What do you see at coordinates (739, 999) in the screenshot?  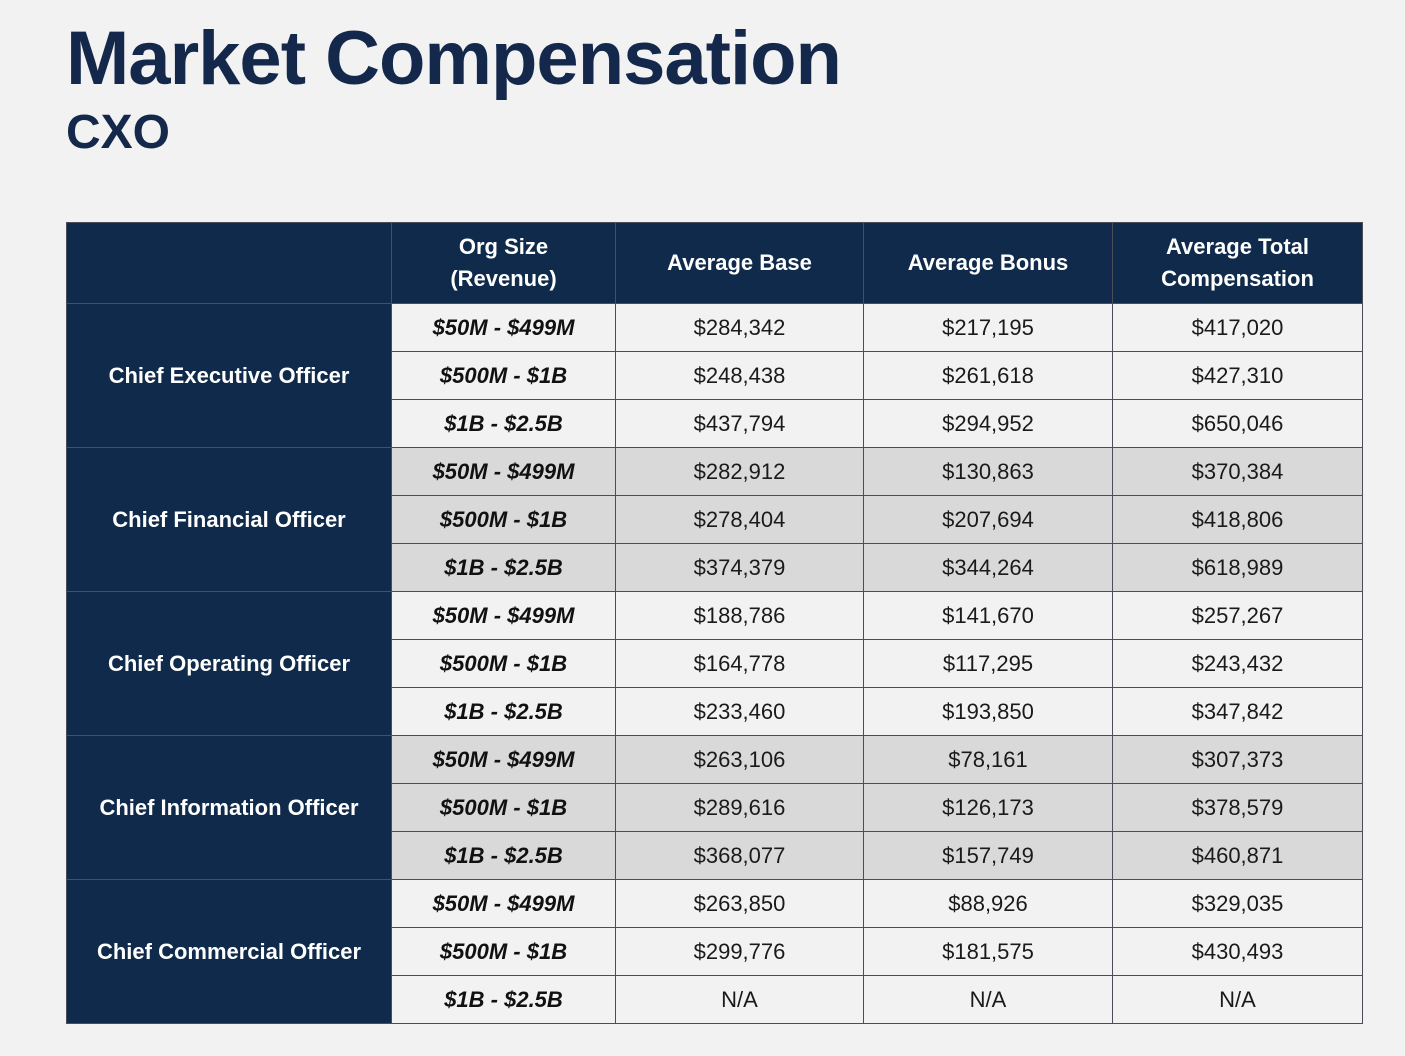 I see `average-base-cell: N/A` at bounding box center [739, 999].